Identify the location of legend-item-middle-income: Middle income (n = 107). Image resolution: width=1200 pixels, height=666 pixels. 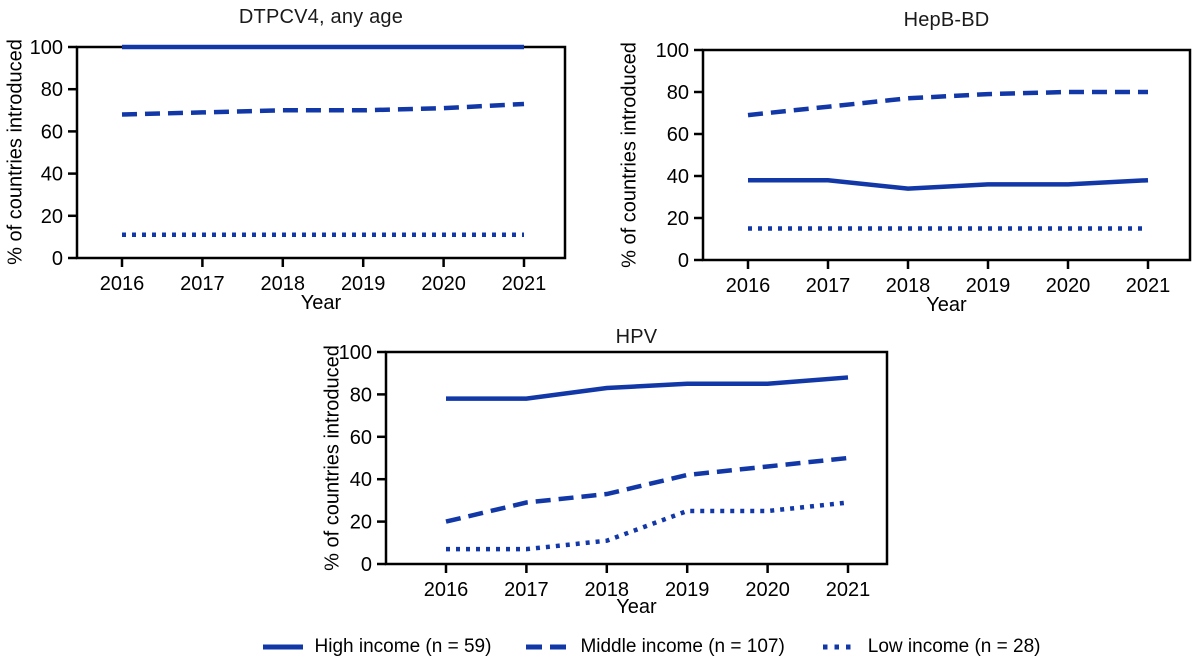
(655, 647).